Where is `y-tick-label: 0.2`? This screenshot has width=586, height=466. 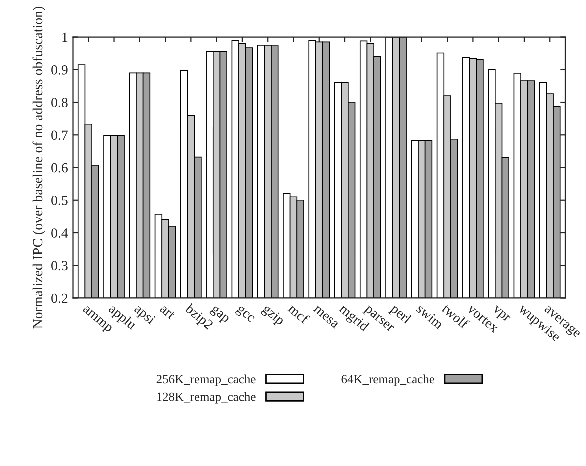
y-tick-label: 0.2 is located at coordinates (60, 299).